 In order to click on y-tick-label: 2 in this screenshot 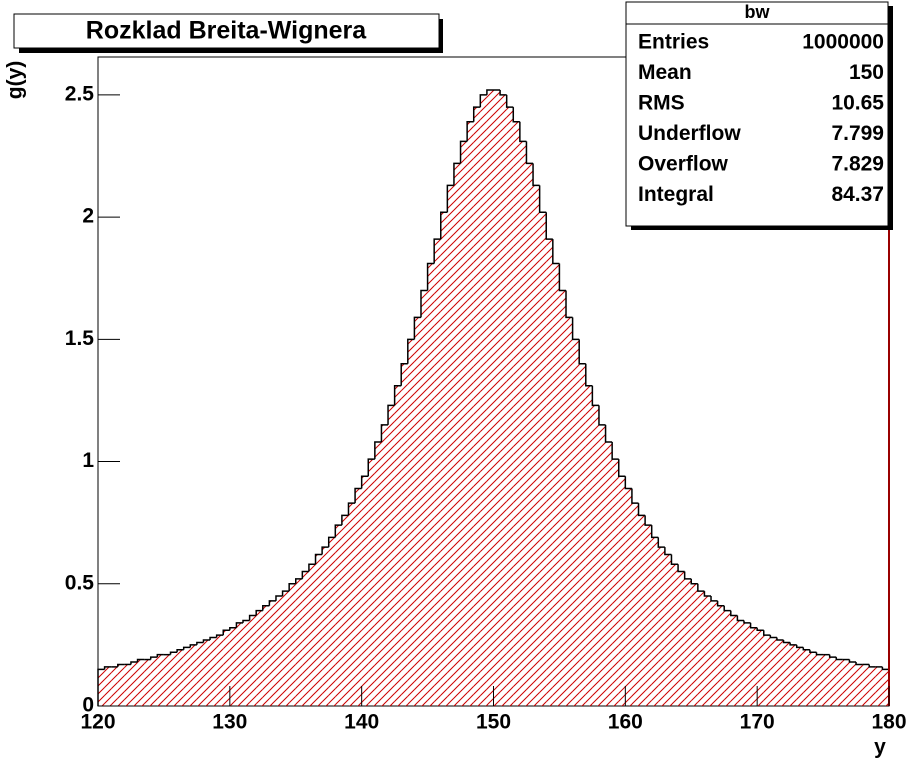, I will do `click(88, 216)`.